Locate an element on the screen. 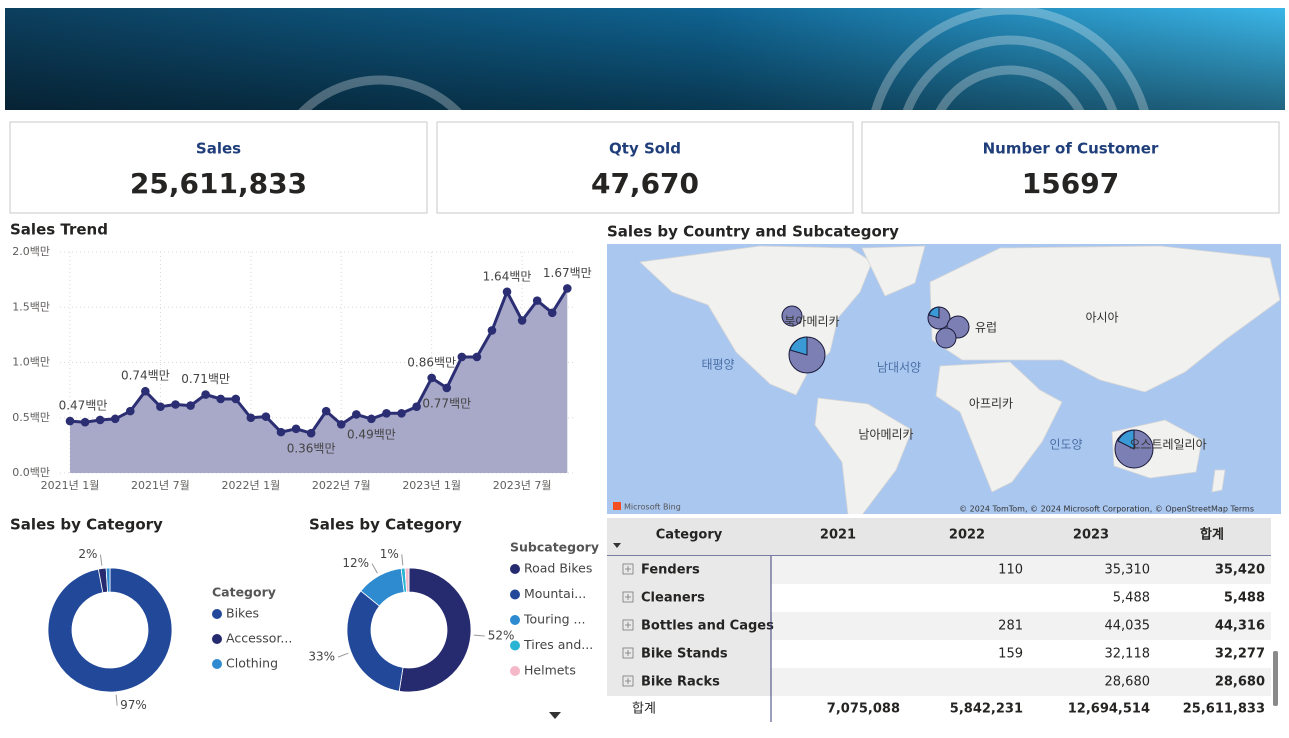 The height and width of the screenshot is (738, 1289). y-tick-label: 1.0백만 is located at coordinates (31, 362).